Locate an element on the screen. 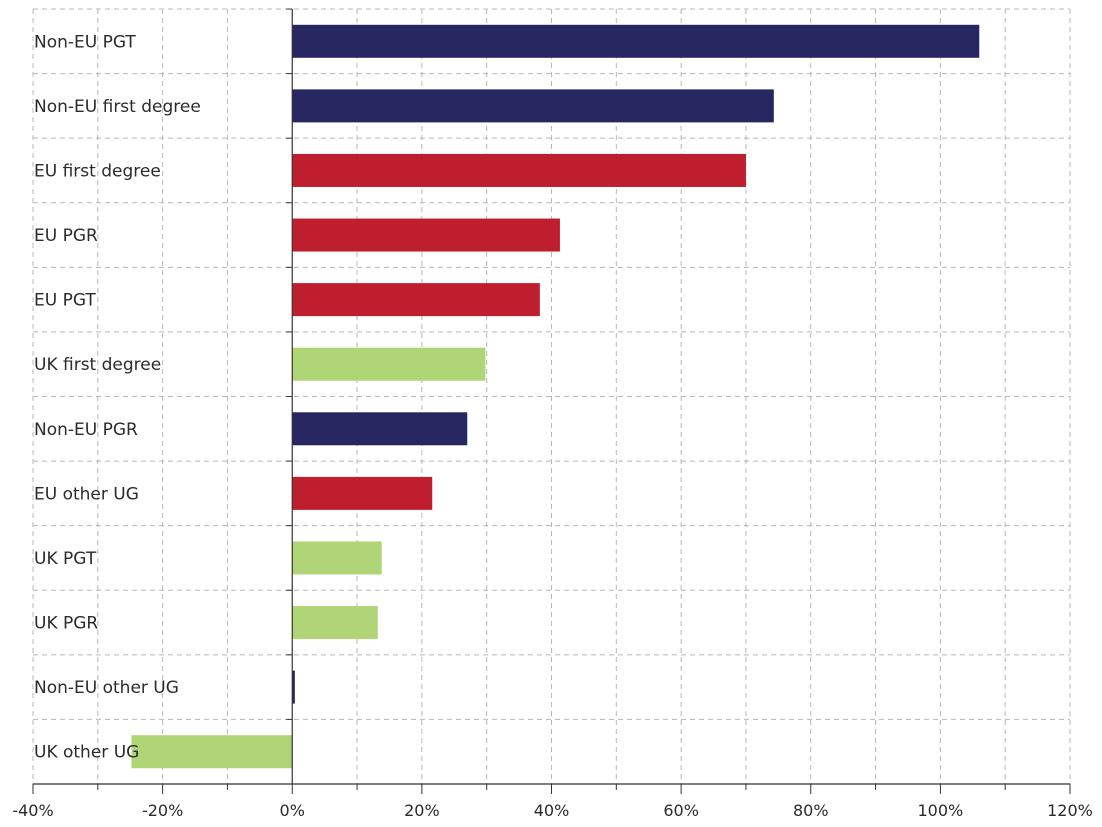 The image size is (1102, 827). category-label: Non-EU PGT is located at coordinates (85, 42).